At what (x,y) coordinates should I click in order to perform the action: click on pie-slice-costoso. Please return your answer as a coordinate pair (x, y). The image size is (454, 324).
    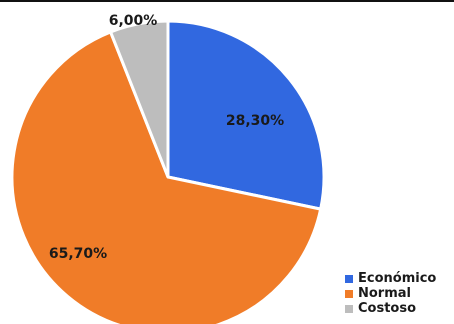
    Looking at the image, I should click on (139, 99).